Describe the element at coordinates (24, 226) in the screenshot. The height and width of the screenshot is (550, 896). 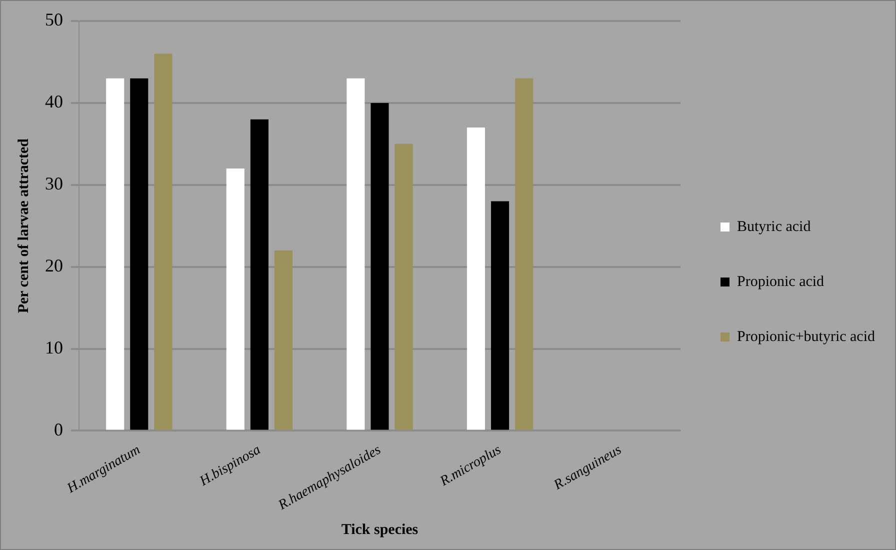
I see `y-axis-title: Per cent of larvae attracted` at that location.